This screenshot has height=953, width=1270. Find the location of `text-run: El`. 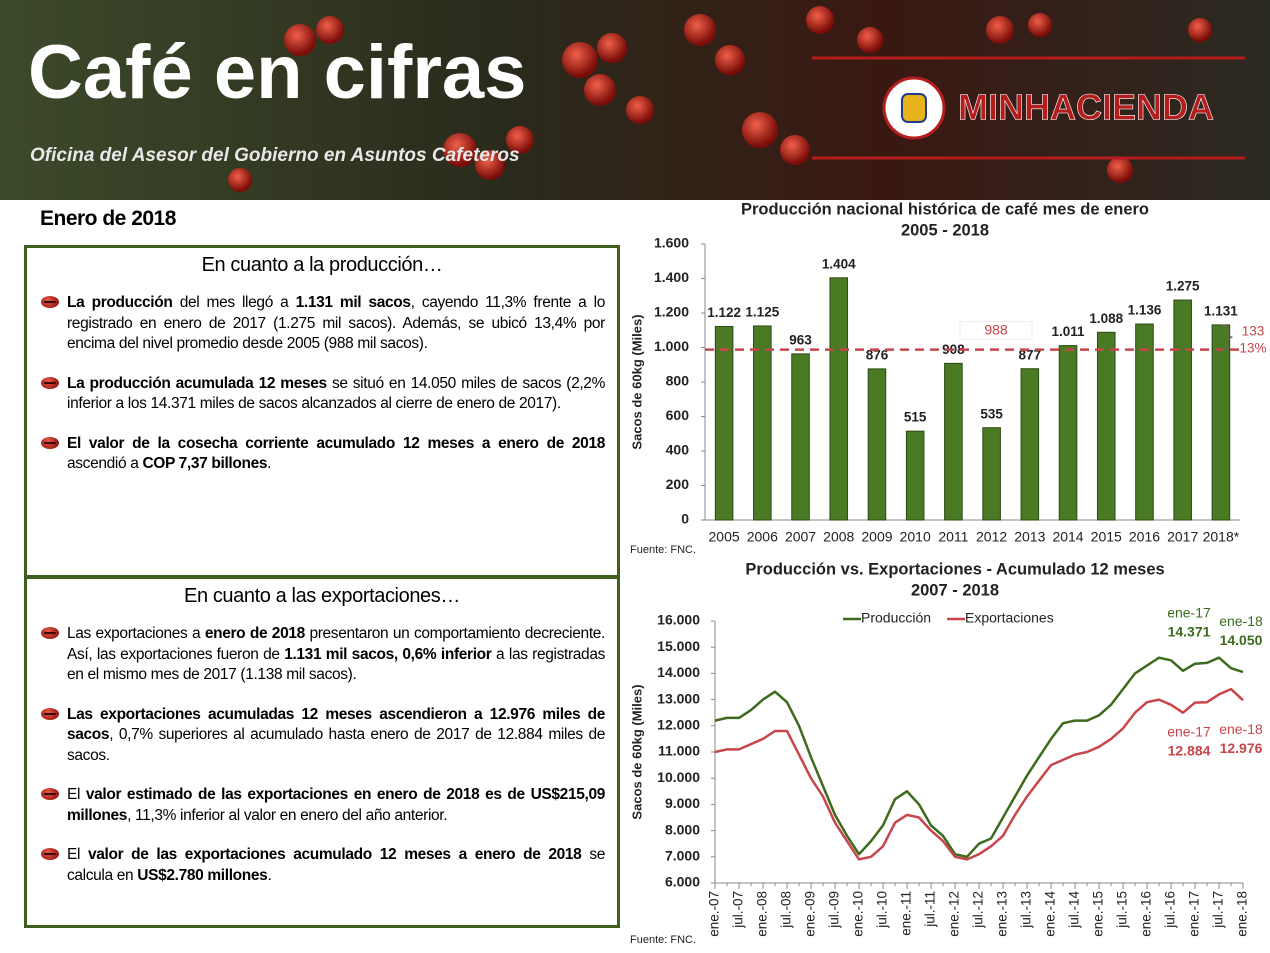

text-run: El is located at coordinates (76, 794).